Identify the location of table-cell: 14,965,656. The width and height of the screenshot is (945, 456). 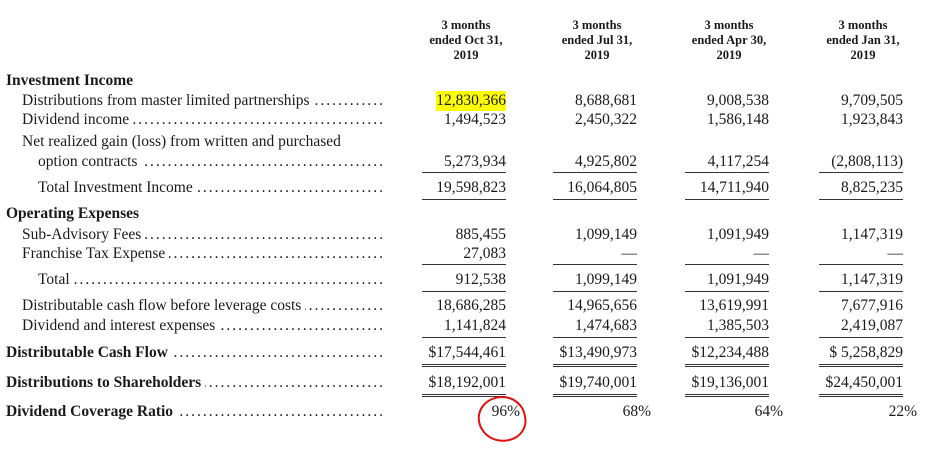
(602, 305).